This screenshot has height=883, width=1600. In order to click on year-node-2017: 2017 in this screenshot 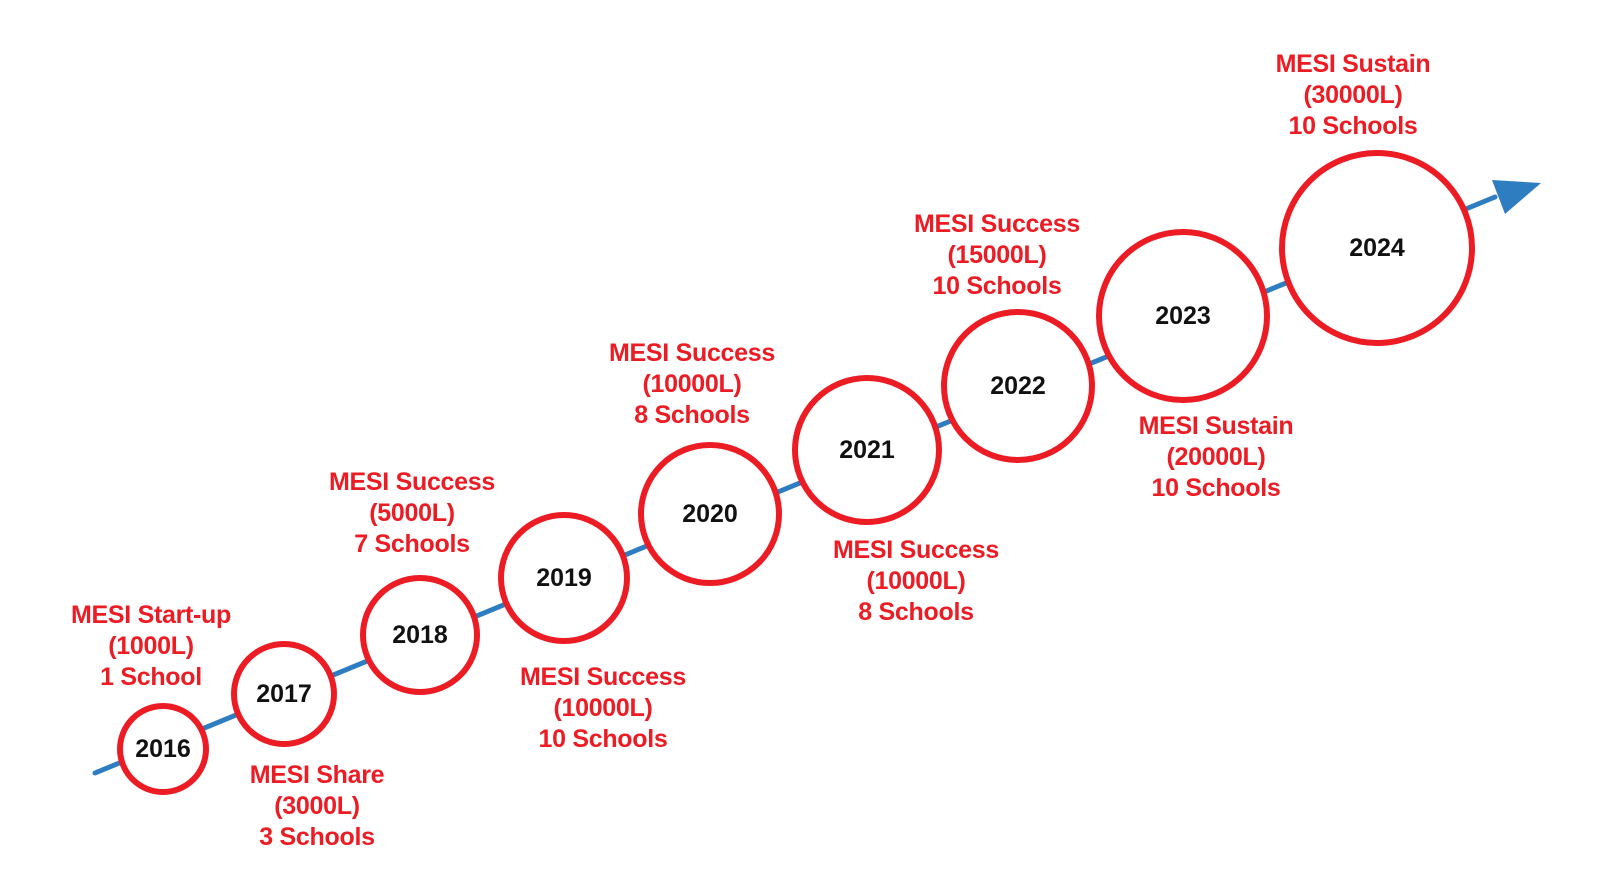, I will do `click(284, 694)`.